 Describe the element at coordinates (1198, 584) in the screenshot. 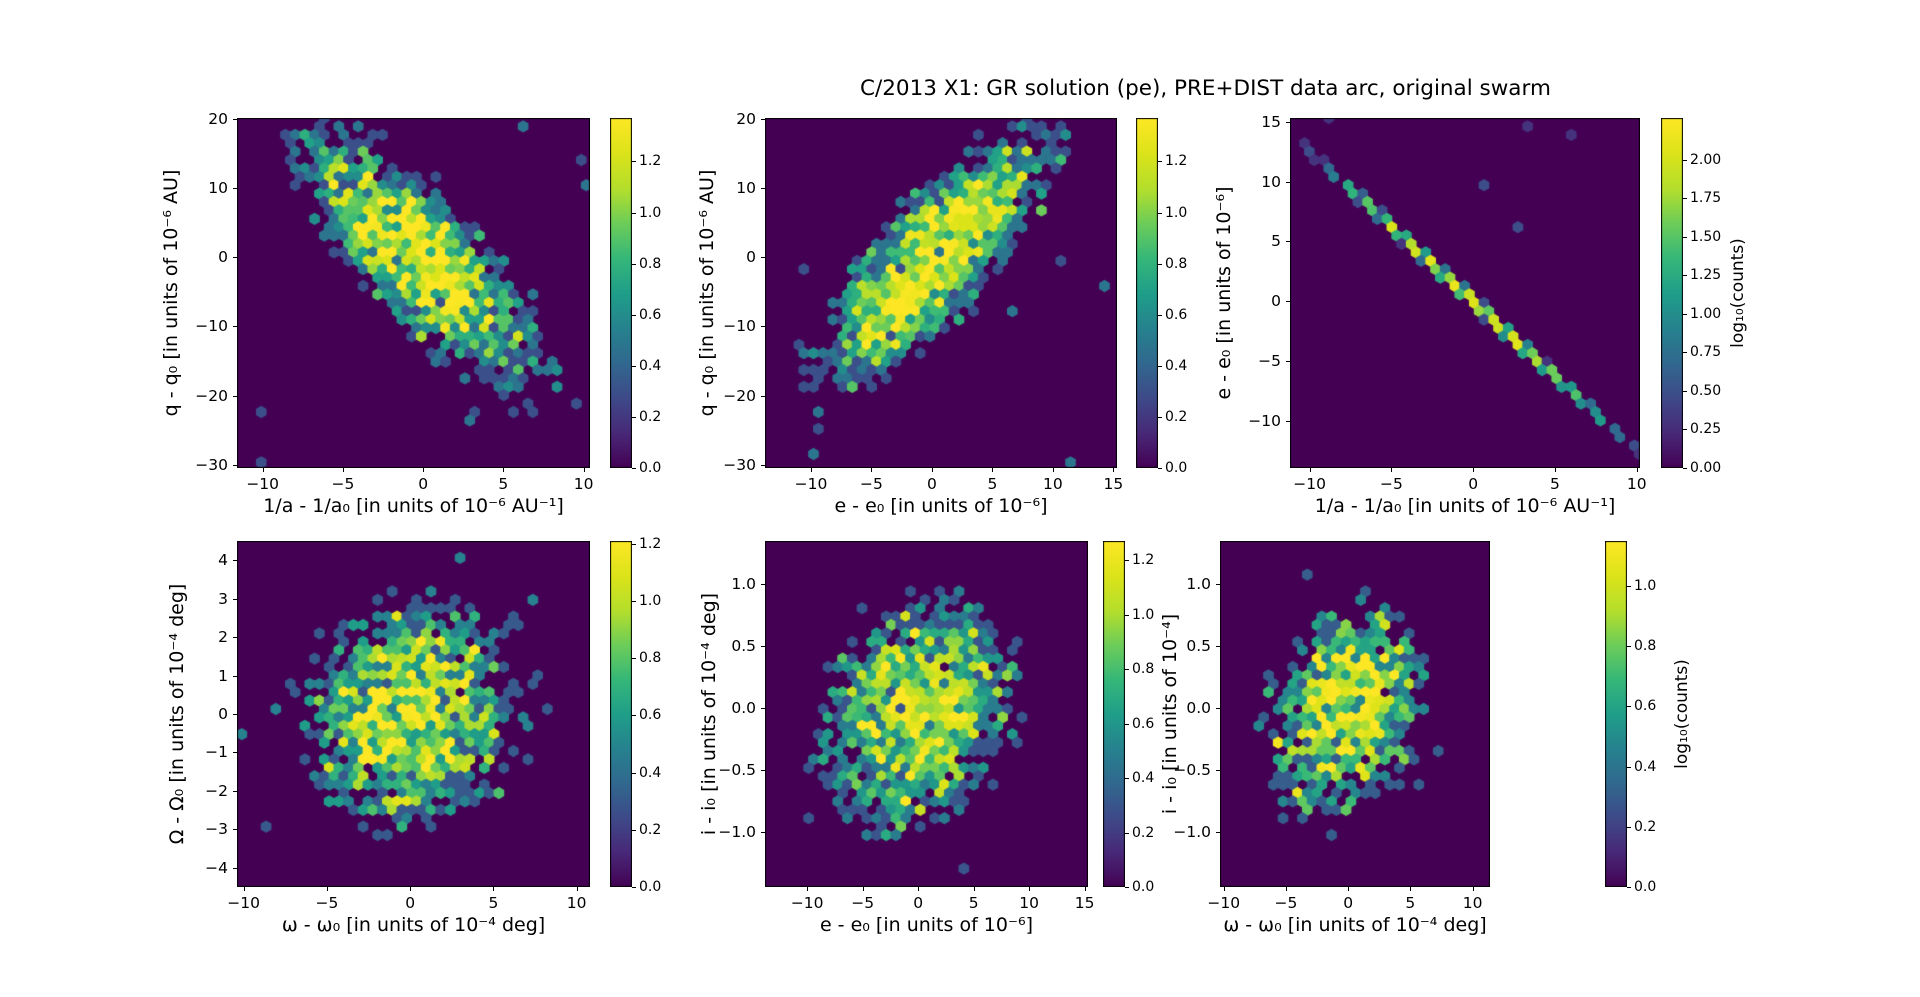

I see `y-tick-label: 1.0` at that location.